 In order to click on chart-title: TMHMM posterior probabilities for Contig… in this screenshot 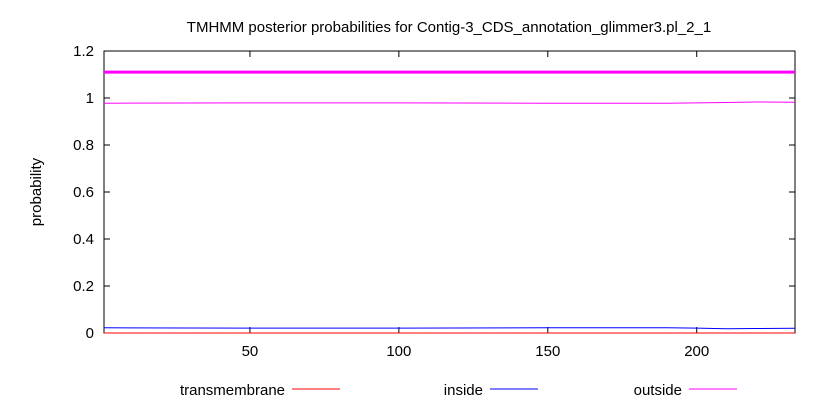, I will do `click(449, 27)`.